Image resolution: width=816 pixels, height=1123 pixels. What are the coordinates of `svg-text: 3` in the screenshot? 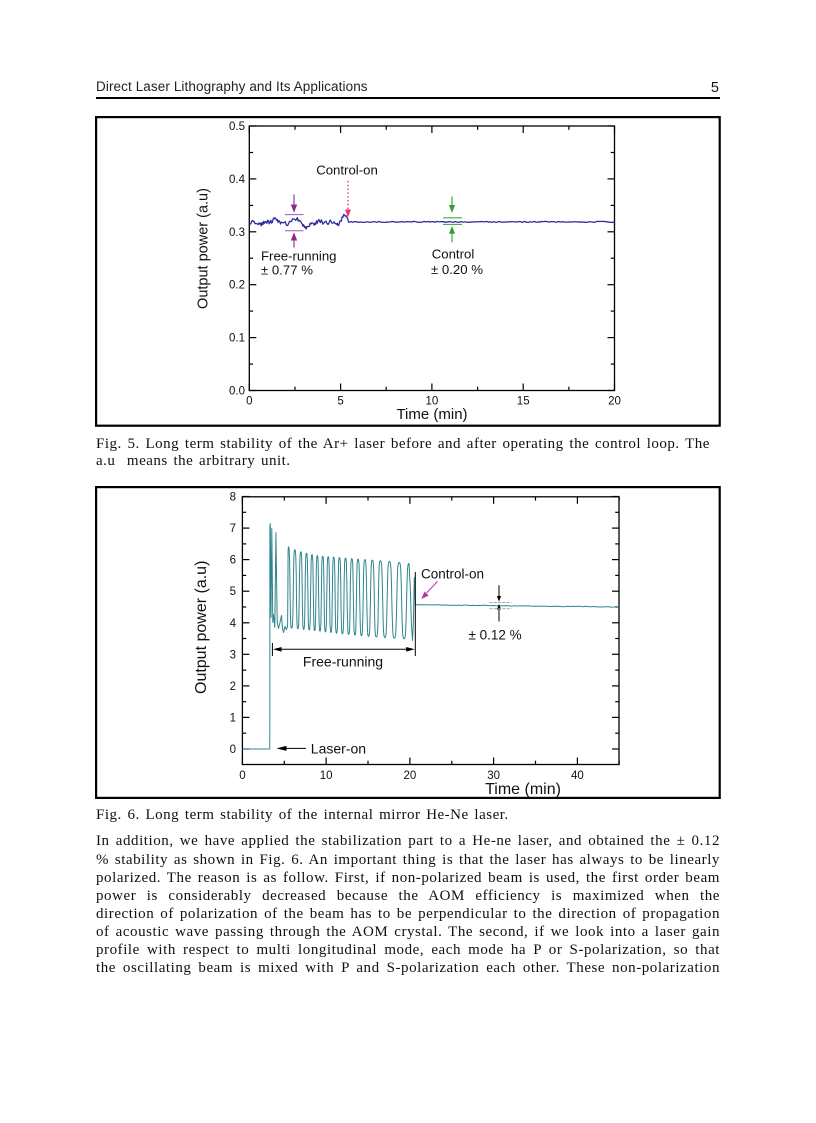 It's located at (233, 655).